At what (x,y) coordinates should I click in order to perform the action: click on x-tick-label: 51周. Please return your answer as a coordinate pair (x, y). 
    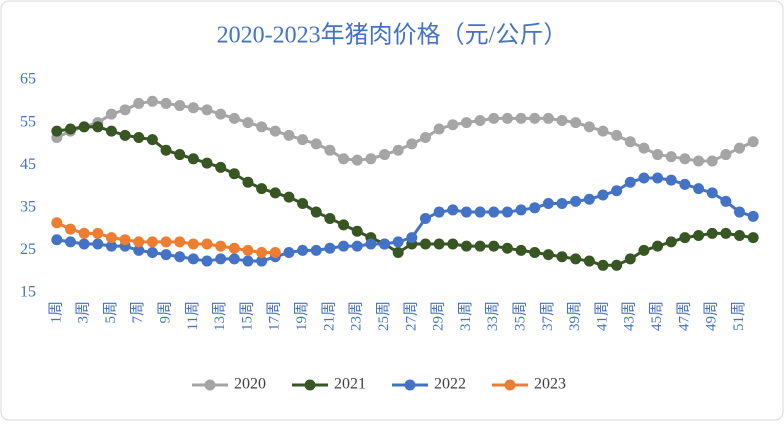
    Looking at the image, I should click on (738, 316).